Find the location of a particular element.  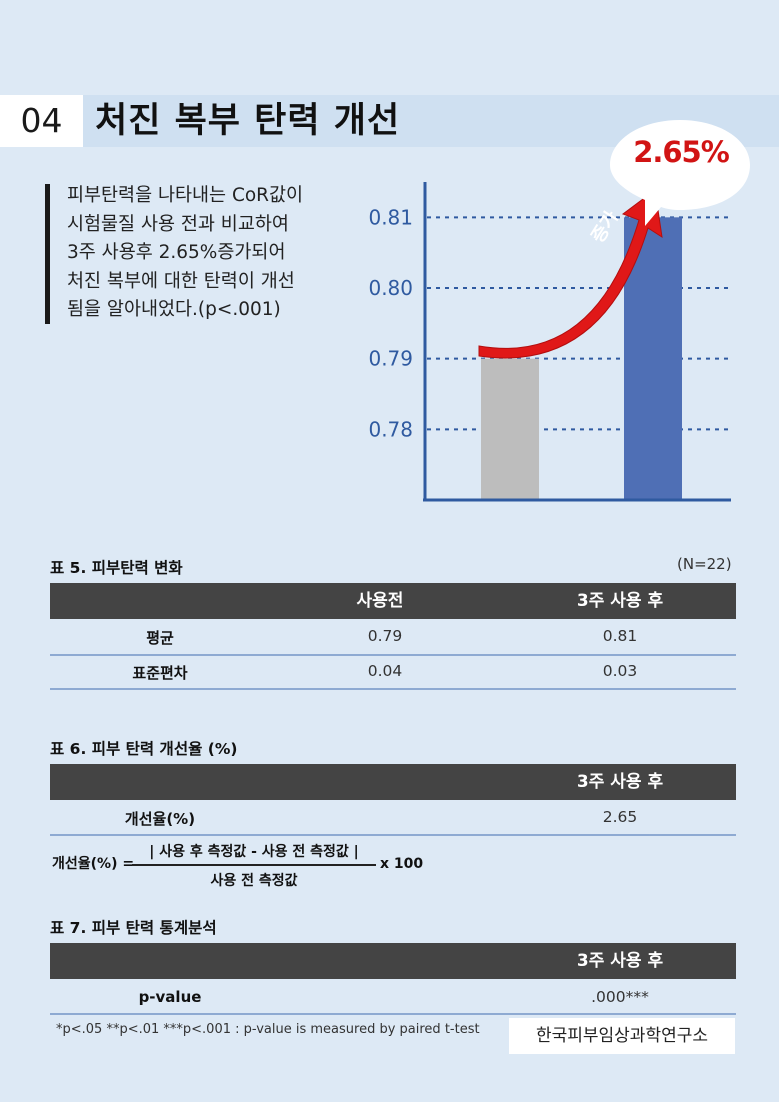

description-line: 처진 복부에 대한 탄력이 개선 is located at coordinates (181, 281).